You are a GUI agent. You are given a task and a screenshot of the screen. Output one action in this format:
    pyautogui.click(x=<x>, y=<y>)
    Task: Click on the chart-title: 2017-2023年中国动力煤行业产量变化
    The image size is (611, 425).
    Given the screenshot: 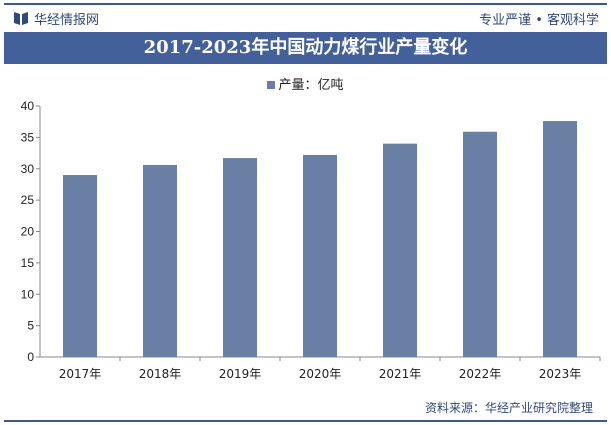 What is the action you would take?
    pyautogui.click(x=305, y=48)
    